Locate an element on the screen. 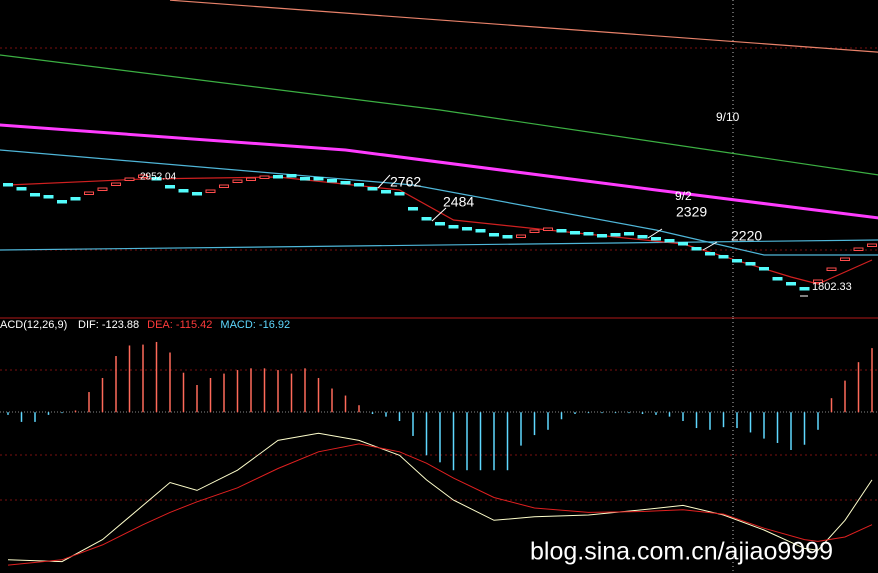 The image size is (878, 573). legend-label: DEA: is located at coordinates (160, 325).